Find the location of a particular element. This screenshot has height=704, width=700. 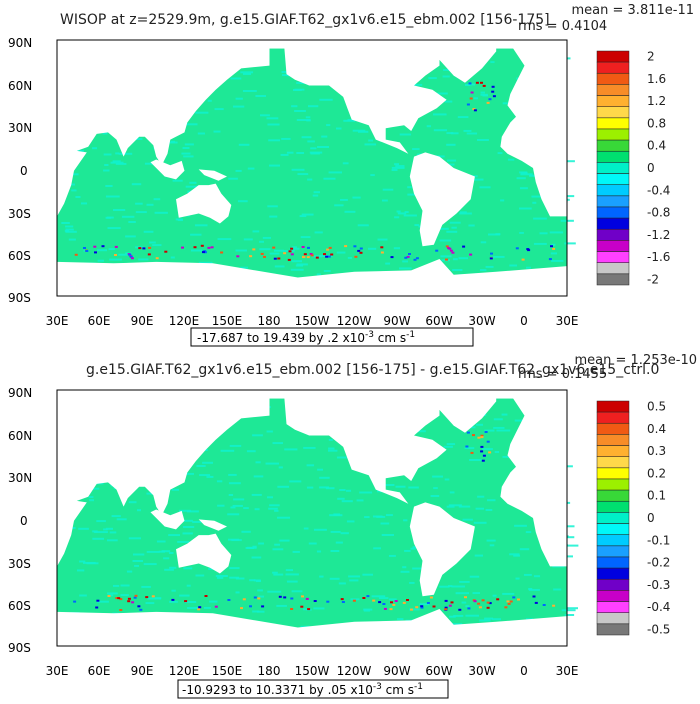

xtick-label: 90W is located at coordinates (396, 321).